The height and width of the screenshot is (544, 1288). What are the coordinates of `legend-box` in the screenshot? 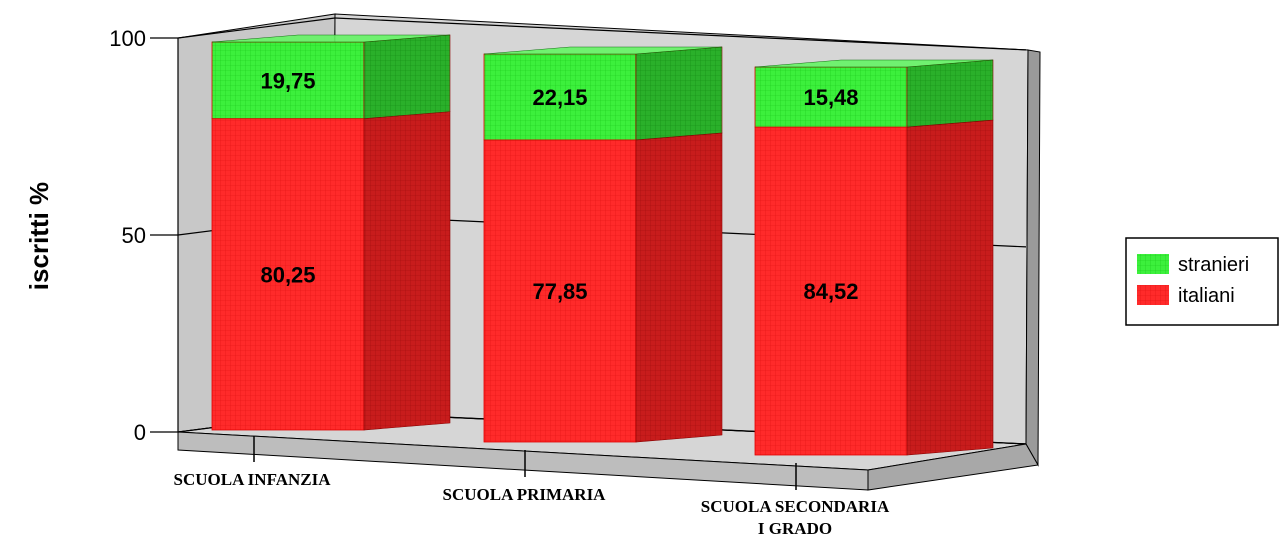 It's located at (1202, 281).